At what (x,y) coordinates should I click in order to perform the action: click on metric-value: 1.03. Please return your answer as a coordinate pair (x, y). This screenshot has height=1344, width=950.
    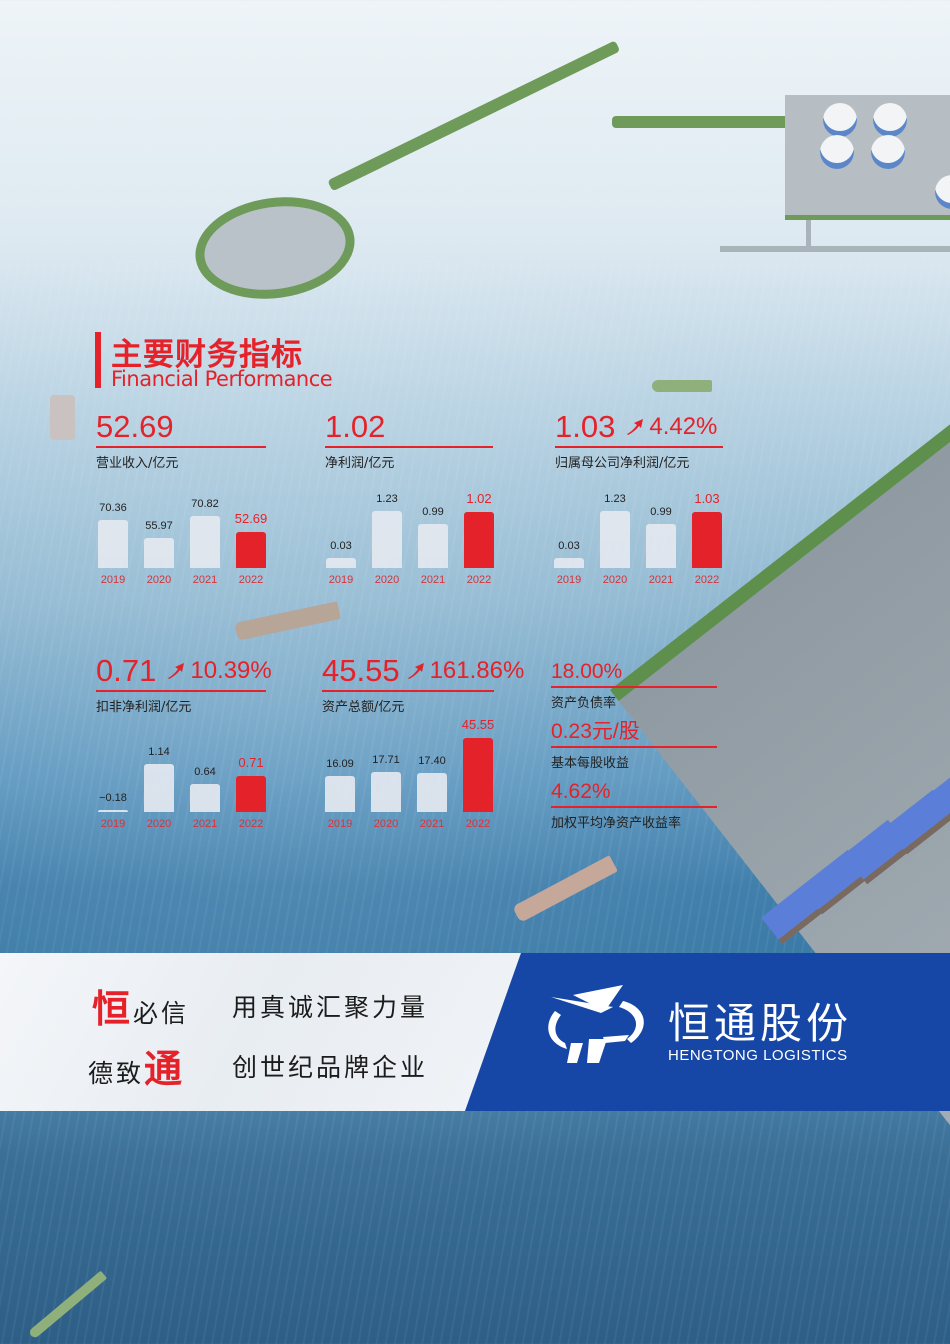
    Looking at the image, I should click on (585, 426).